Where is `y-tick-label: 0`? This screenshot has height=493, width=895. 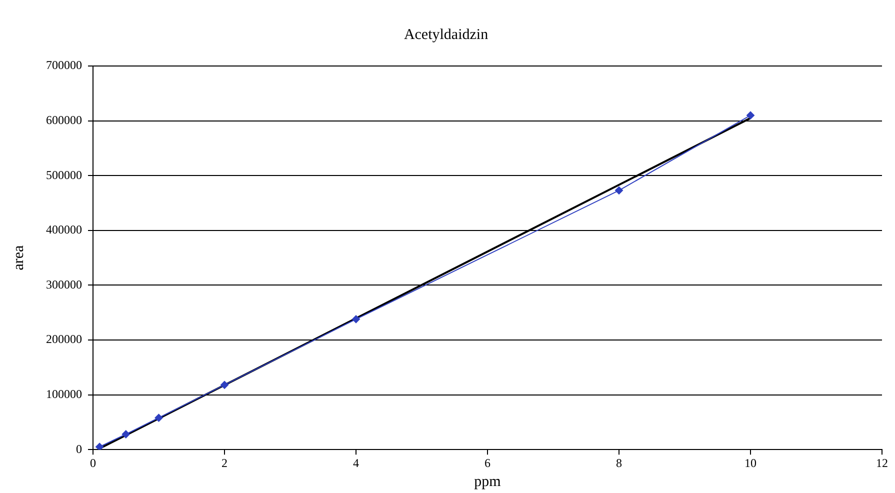 y-tick-label: 0 is located at coordinates (79, 449).